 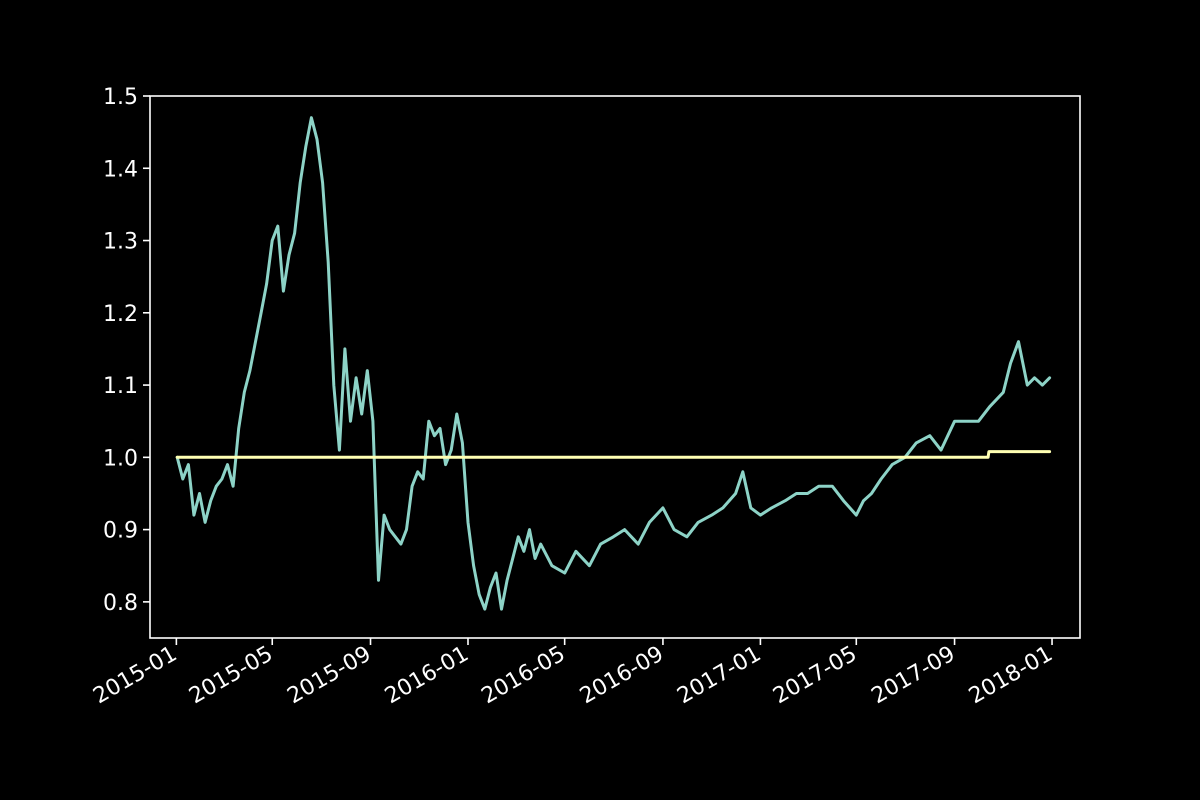 What do you see at coordinates (120, 97) in the screenshot?
I see `y-tick-label: 1.5` at bounding box center [120, 97].